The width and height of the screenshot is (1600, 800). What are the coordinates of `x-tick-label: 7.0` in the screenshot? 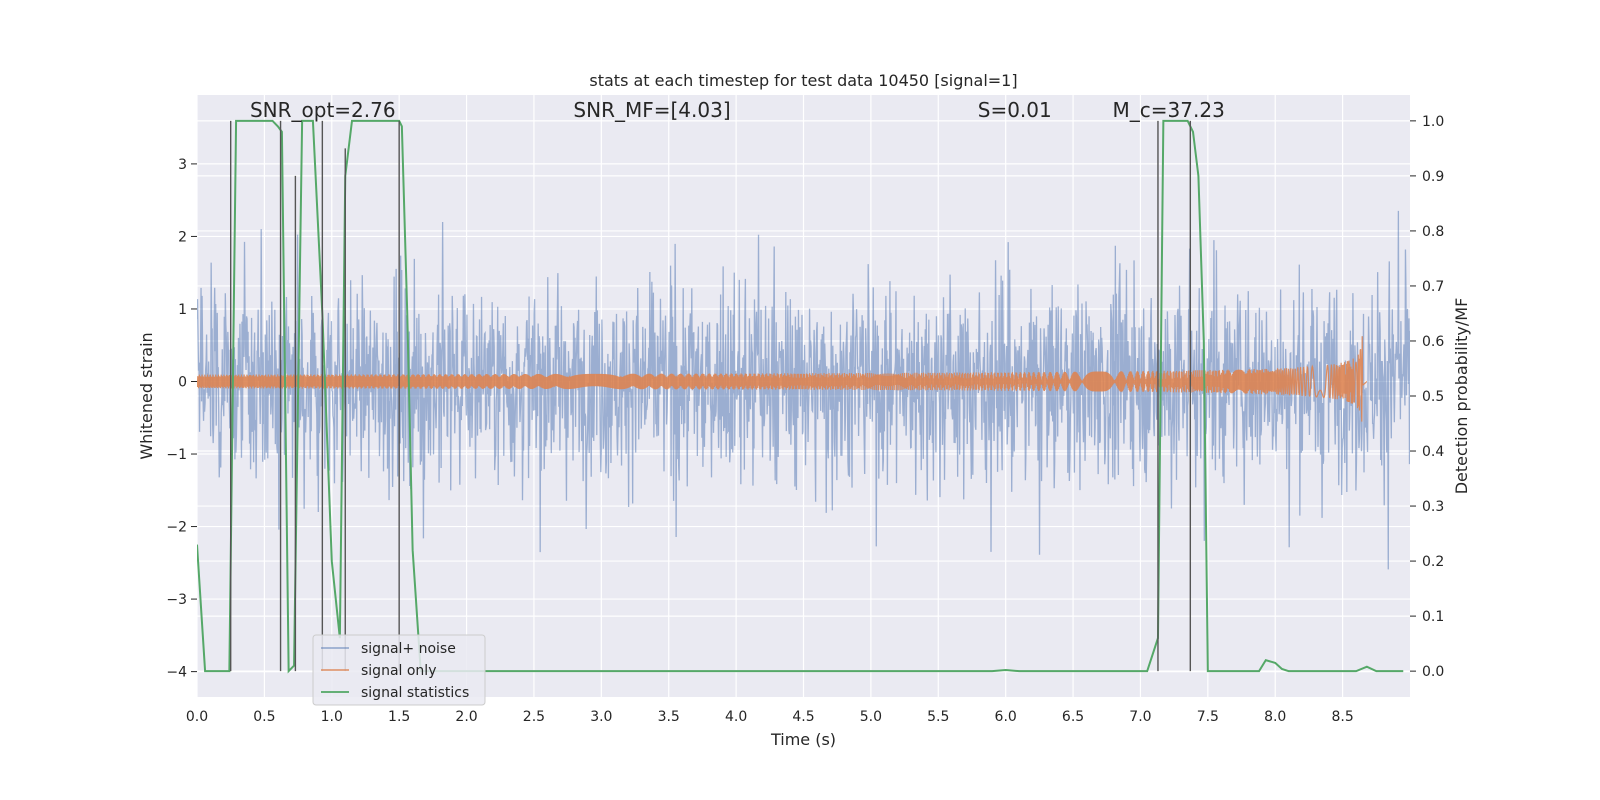 It's located at (1140, 717).